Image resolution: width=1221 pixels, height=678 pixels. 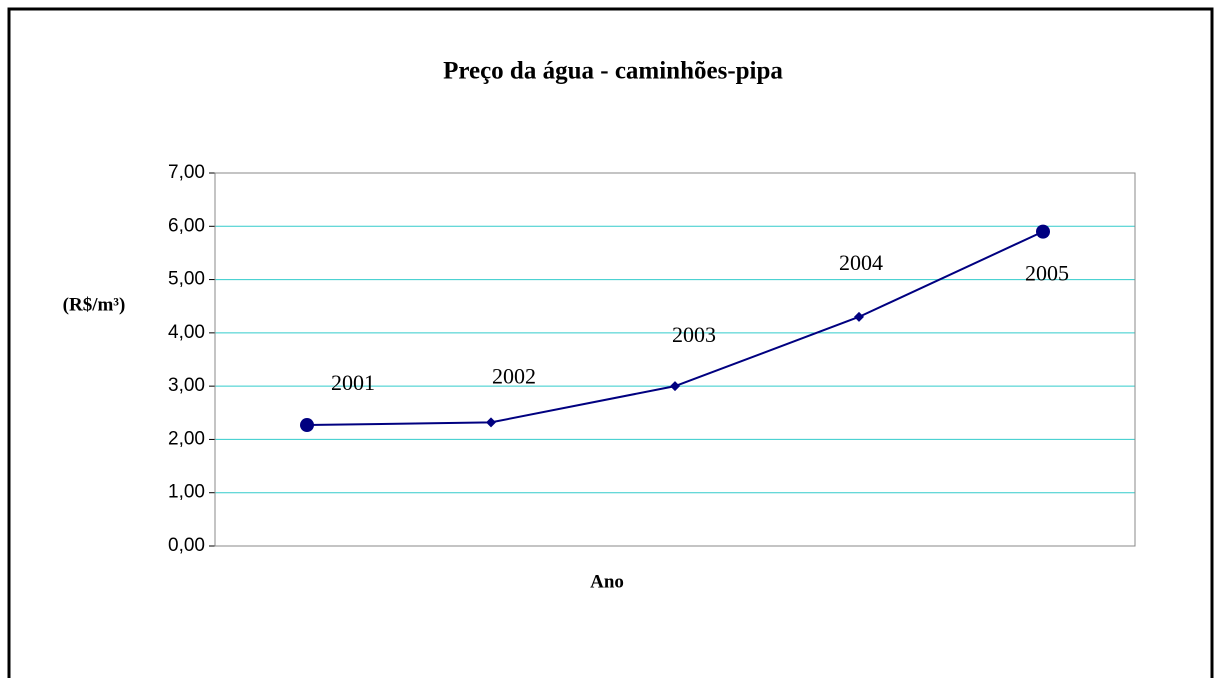 What do you see at coordinates (861, 262) in the screenshot?
I see `data-label: 2004` at bounding box center [861, 262].